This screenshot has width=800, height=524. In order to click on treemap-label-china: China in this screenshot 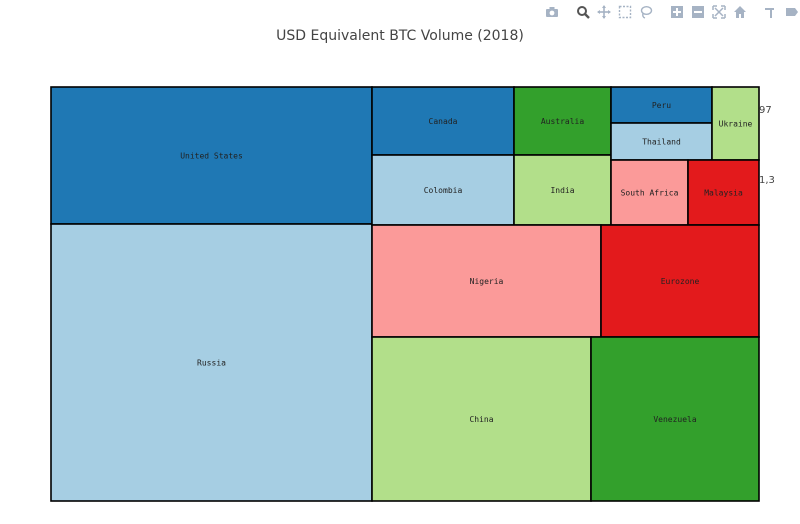, I will do `click(481, 419)`.